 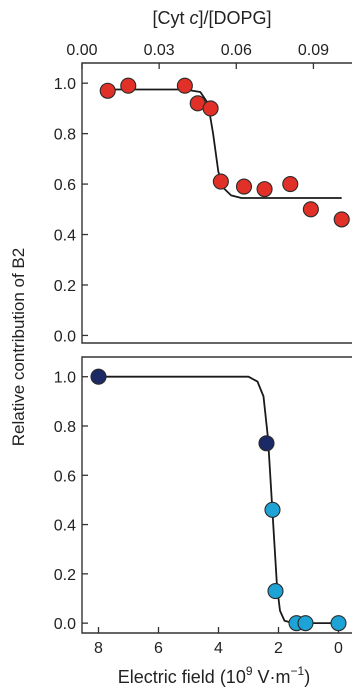 What do you see at coordinates (236, 50) in the screenshot?
I see `x-tick-label: 0.06` at bounding box center [236, 50].